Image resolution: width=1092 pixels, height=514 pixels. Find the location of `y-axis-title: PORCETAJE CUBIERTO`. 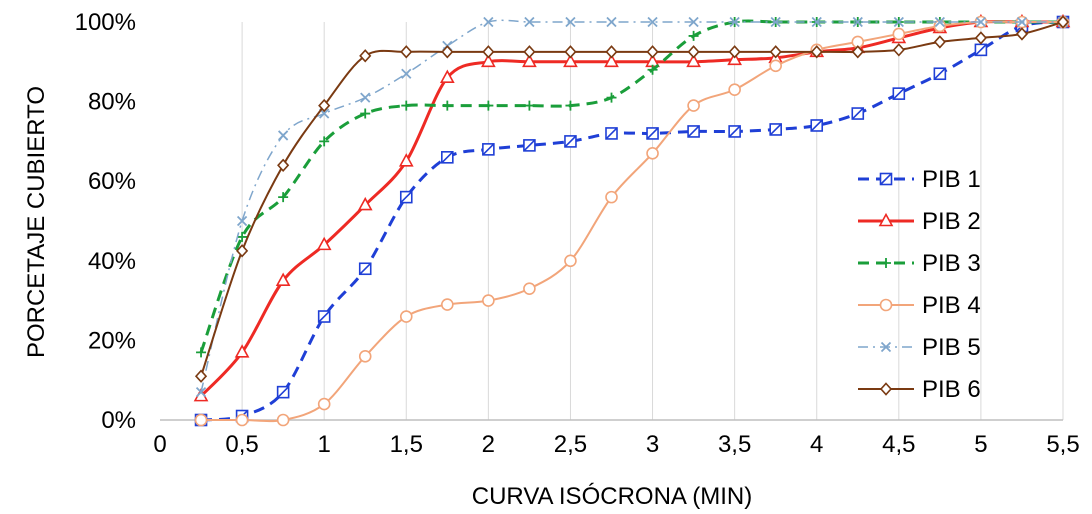

y-axis-title: PORCETAJE CUBIERTO is located at coordinates (36, 222).